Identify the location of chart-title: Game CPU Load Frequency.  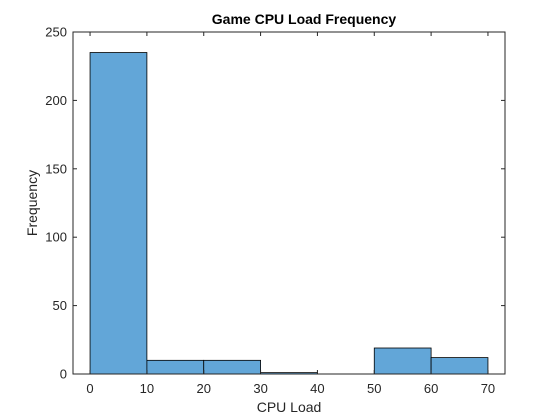
(304, 19).